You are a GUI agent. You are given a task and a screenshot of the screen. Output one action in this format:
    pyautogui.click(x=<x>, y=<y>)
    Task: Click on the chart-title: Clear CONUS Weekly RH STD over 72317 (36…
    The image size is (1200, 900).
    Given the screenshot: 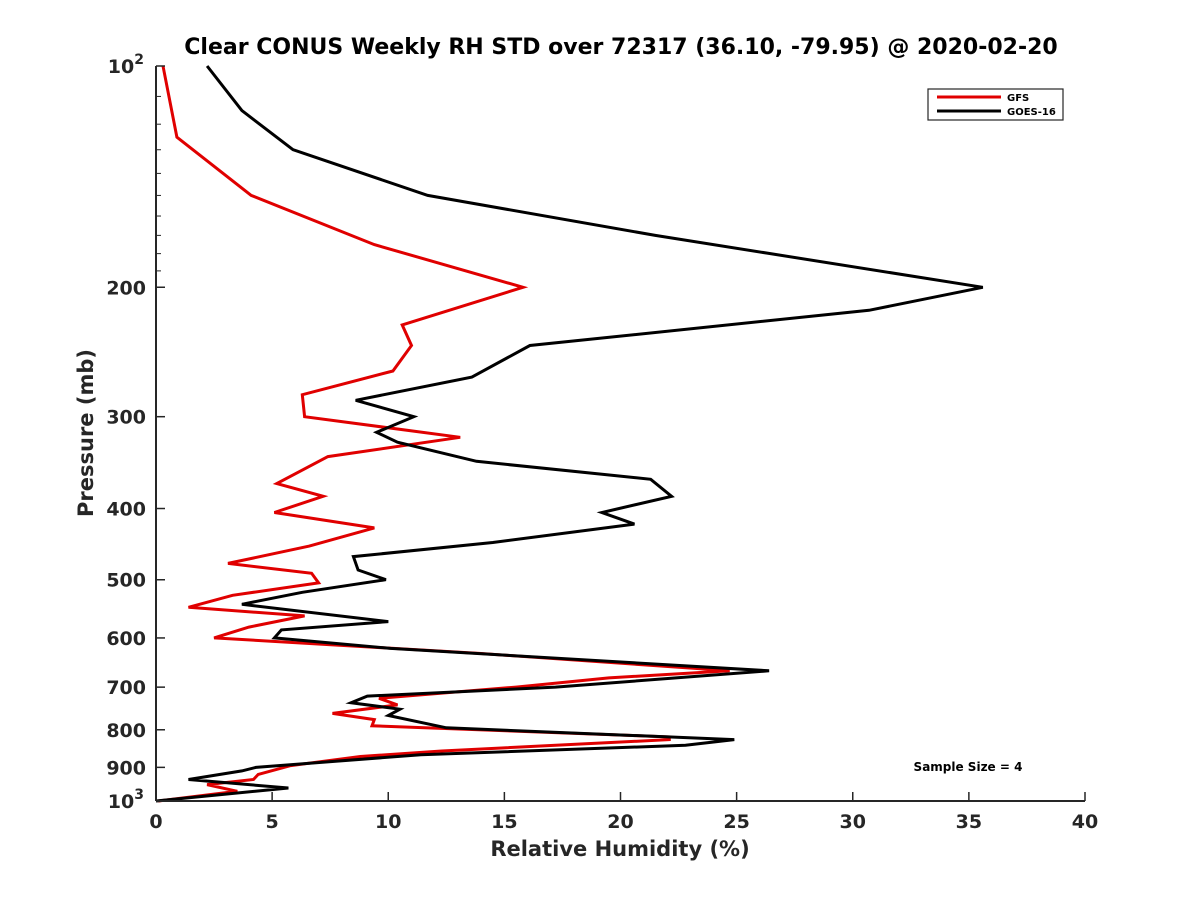 What is the action you would take?
    pyautogui.click(x=620, y=47)
    